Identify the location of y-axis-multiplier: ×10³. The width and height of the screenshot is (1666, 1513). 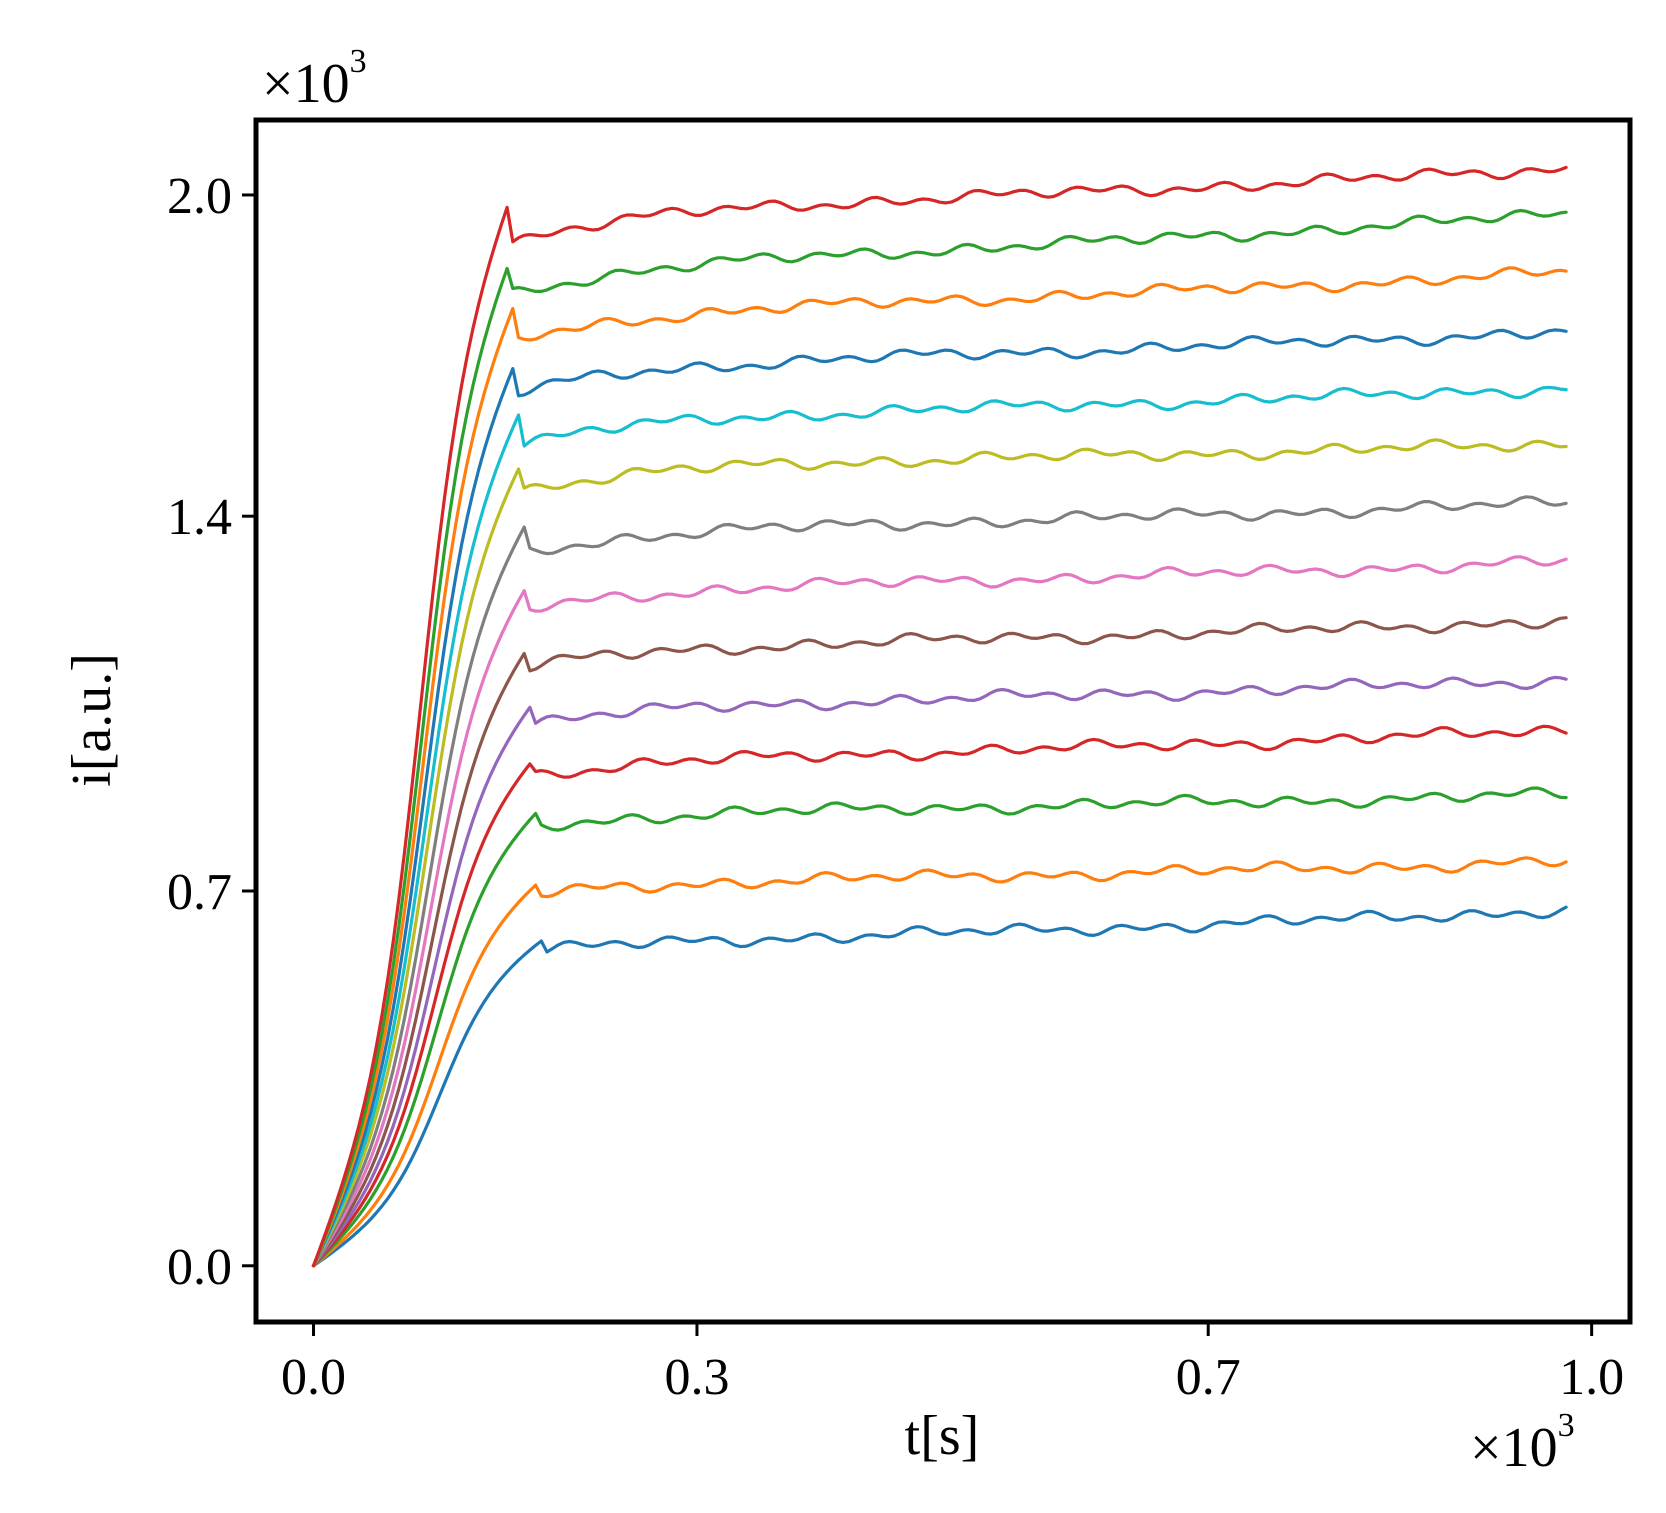
(314, 79).